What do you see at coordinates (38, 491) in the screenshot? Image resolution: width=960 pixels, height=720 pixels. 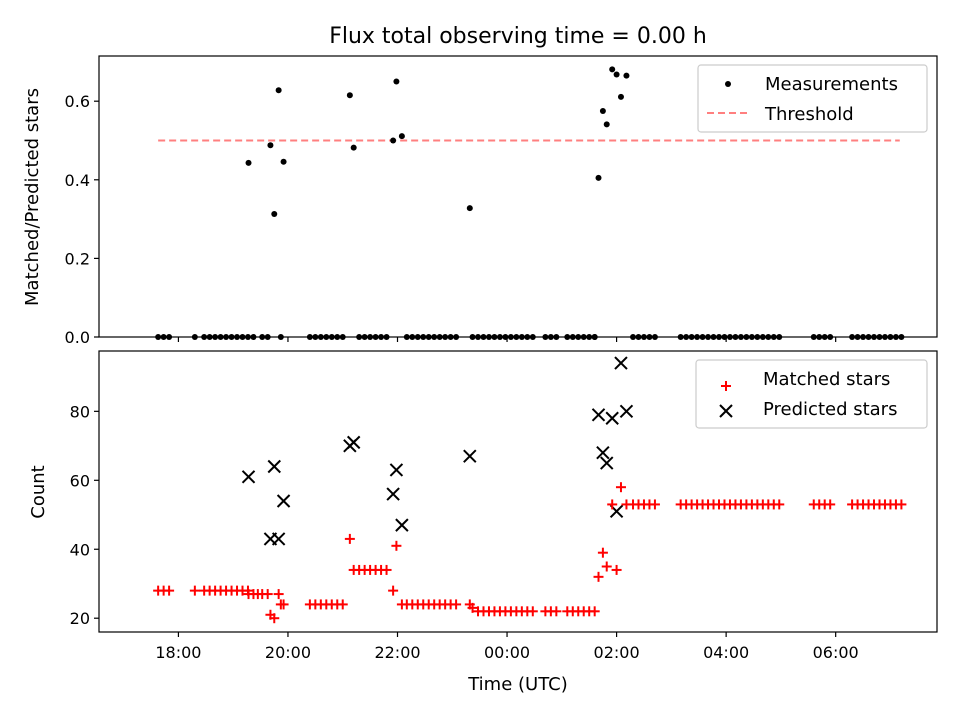 I see `bottom-y-axis-label: Count` at bounding box center [38, 491].